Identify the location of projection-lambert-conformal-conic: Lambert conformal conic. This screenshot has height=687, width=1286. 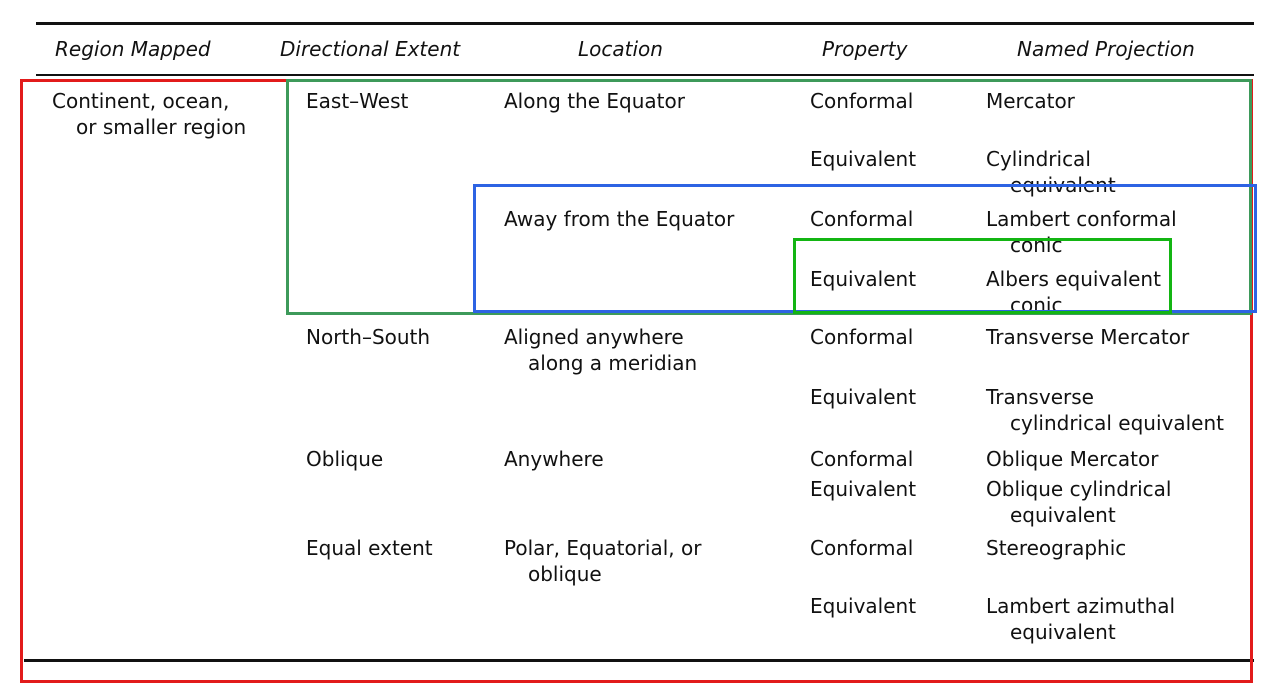
(1081, 232).